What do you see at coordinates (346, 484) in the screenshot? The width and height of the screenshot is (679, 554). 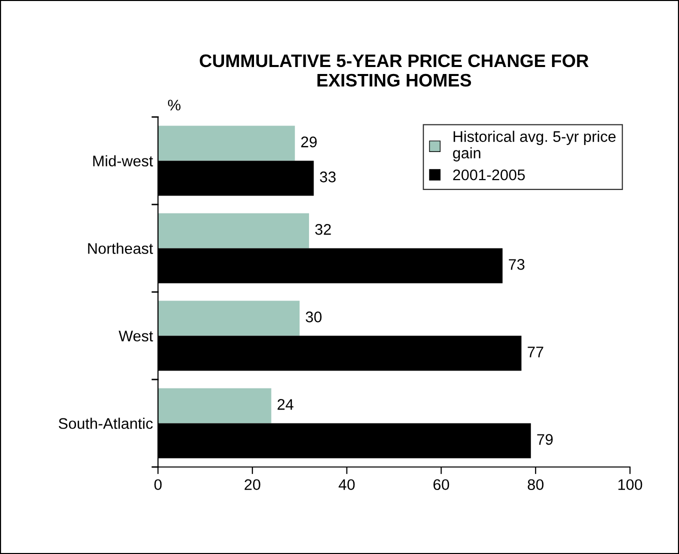 I see `x-tick-label: 40` at bounding box center [346, 484].